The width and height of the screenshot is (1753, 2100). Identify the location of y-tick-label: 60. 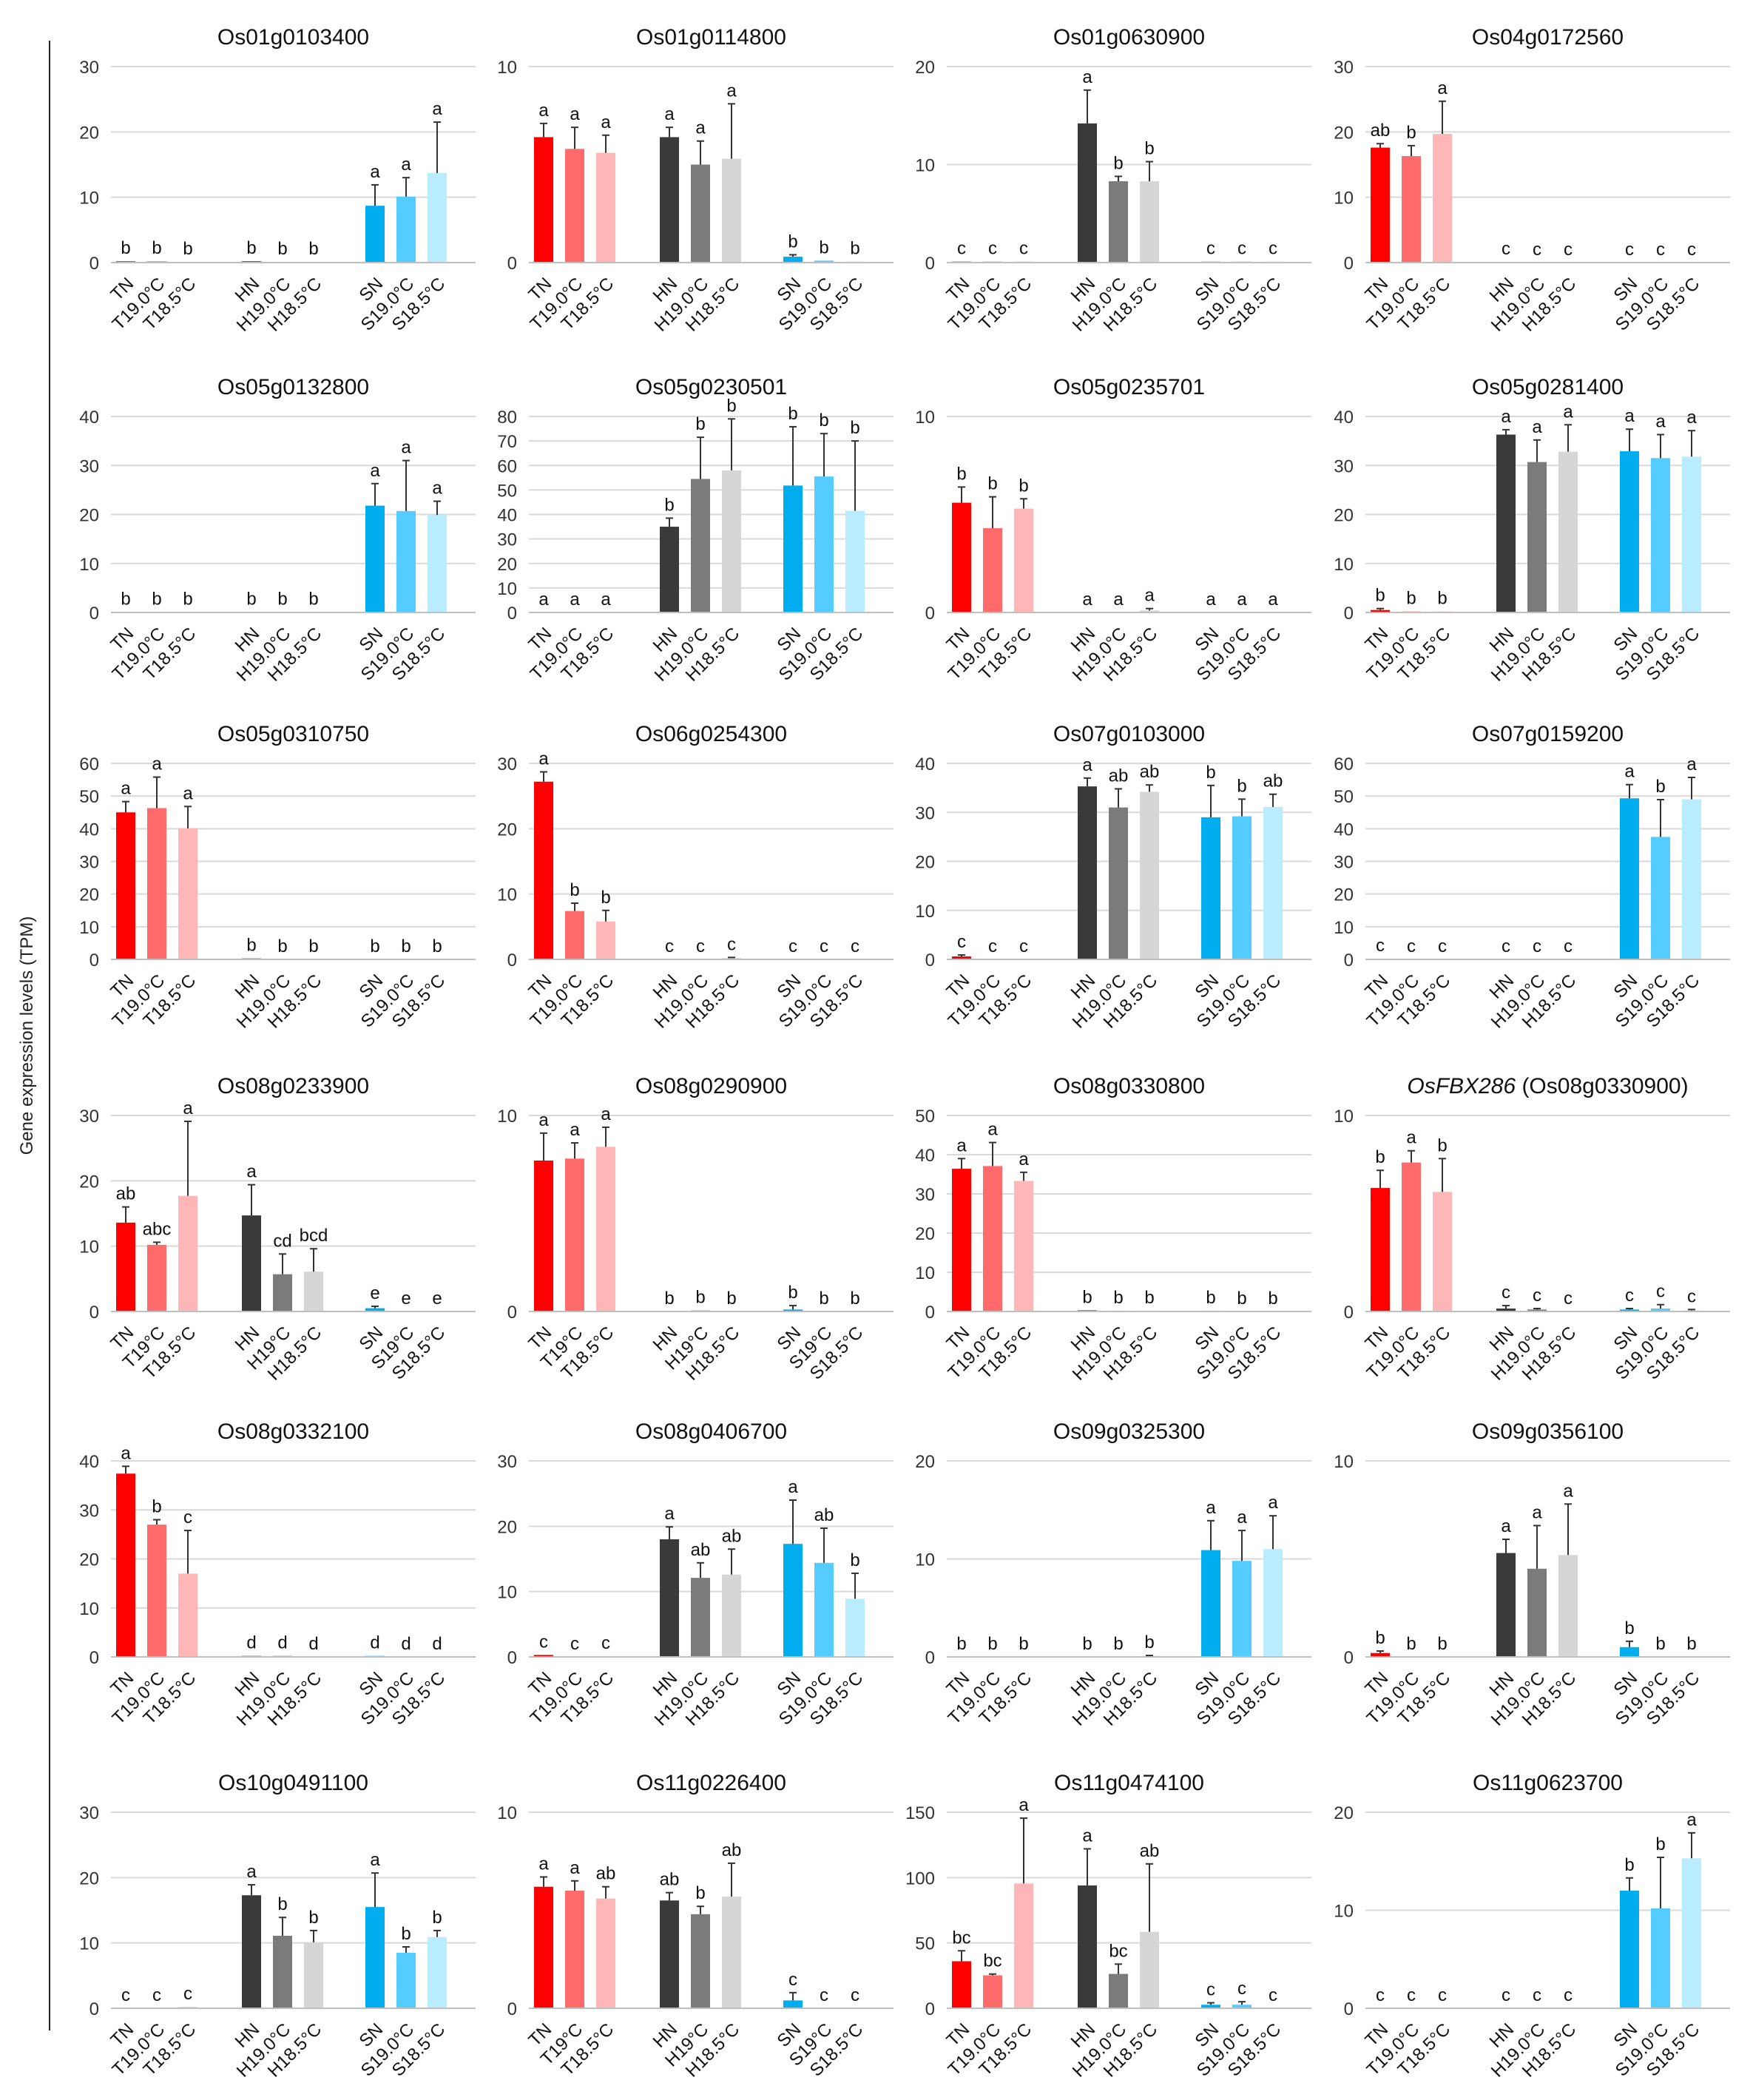
(89, 764).